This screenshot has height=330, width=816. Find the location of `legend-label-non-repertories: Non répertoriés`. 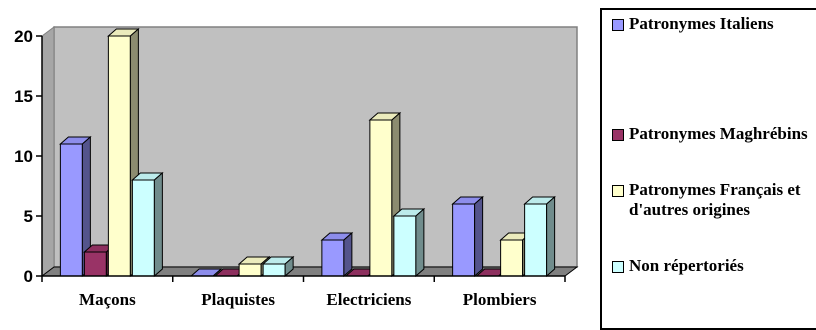

legend-label-non-repertories: Non répertoriés is located at coordinates (686, 265).